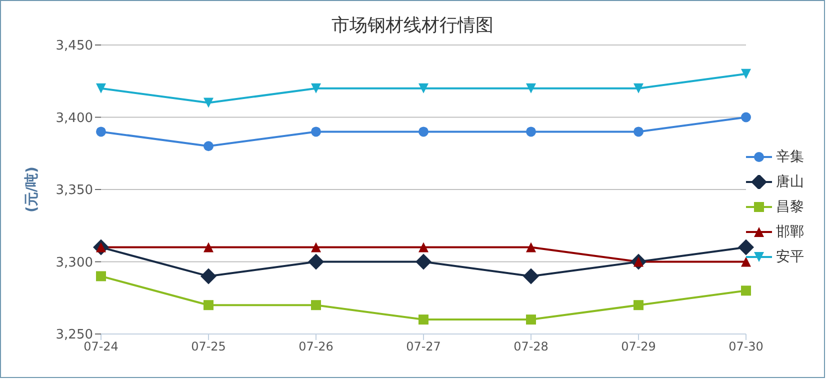  I want to click on x-tick-label: 07-26, so click(316, 347).